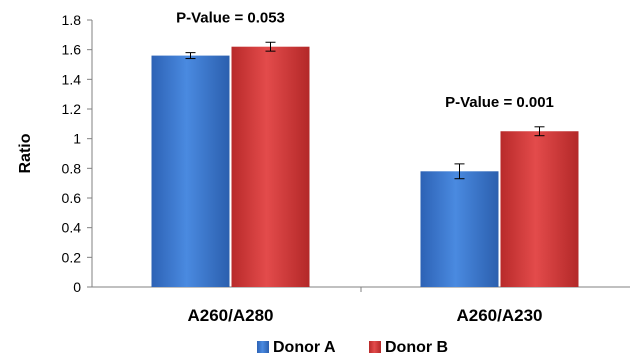 This screenshot has height=362, width=637. What do you see at coordinates (77, 139) in the screenshot?
I see `y-tick-label: 1` at bounding box center [77, 139].